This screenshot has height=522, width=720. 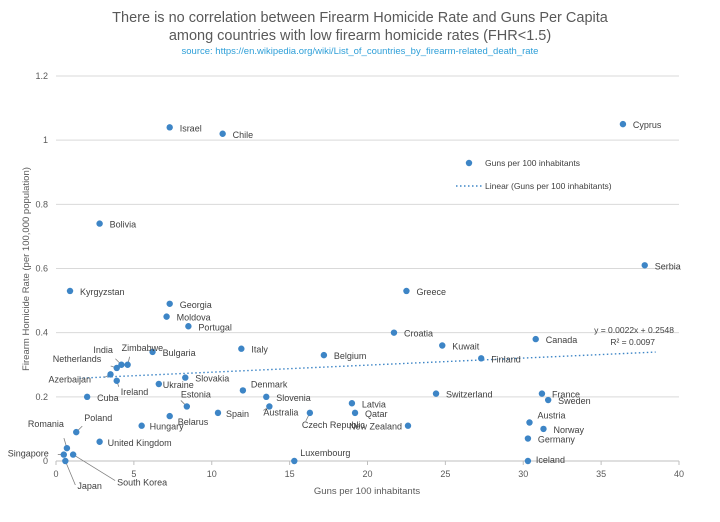 What do you see at coordinates (548, 186) in the screenshot?
I see `legend-trend-label: Linear (Guns per 100 inhabitants)` at bounding box center [548, 186].